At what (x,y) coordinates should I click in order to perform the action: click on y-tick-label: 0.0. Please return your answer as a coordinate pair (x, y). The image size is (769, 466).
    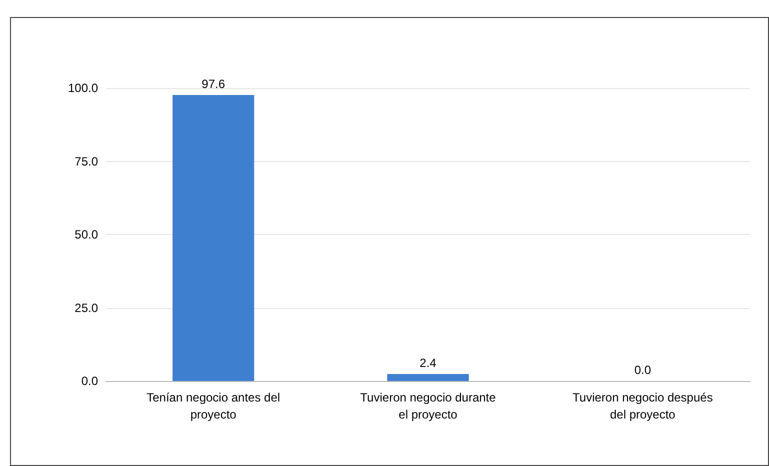
    Looking at the image, I should click on (89, 381).